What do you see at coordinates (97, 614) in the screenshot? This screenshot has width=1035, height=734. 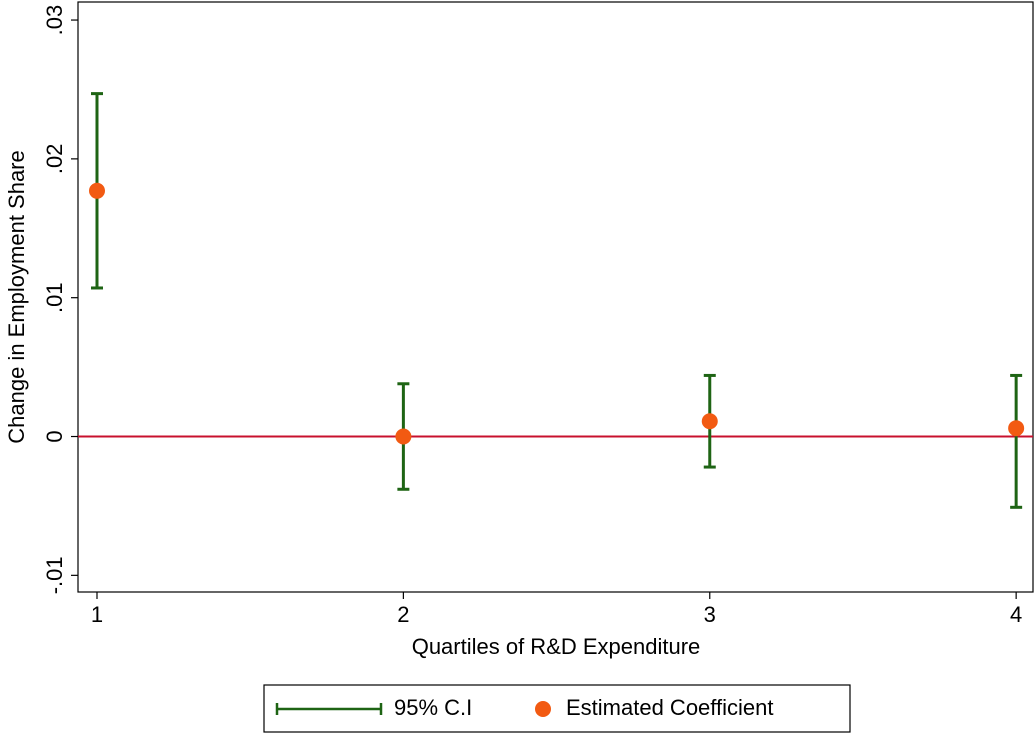 I see `x-tick-label: 1` at bounding box center [97, 614].